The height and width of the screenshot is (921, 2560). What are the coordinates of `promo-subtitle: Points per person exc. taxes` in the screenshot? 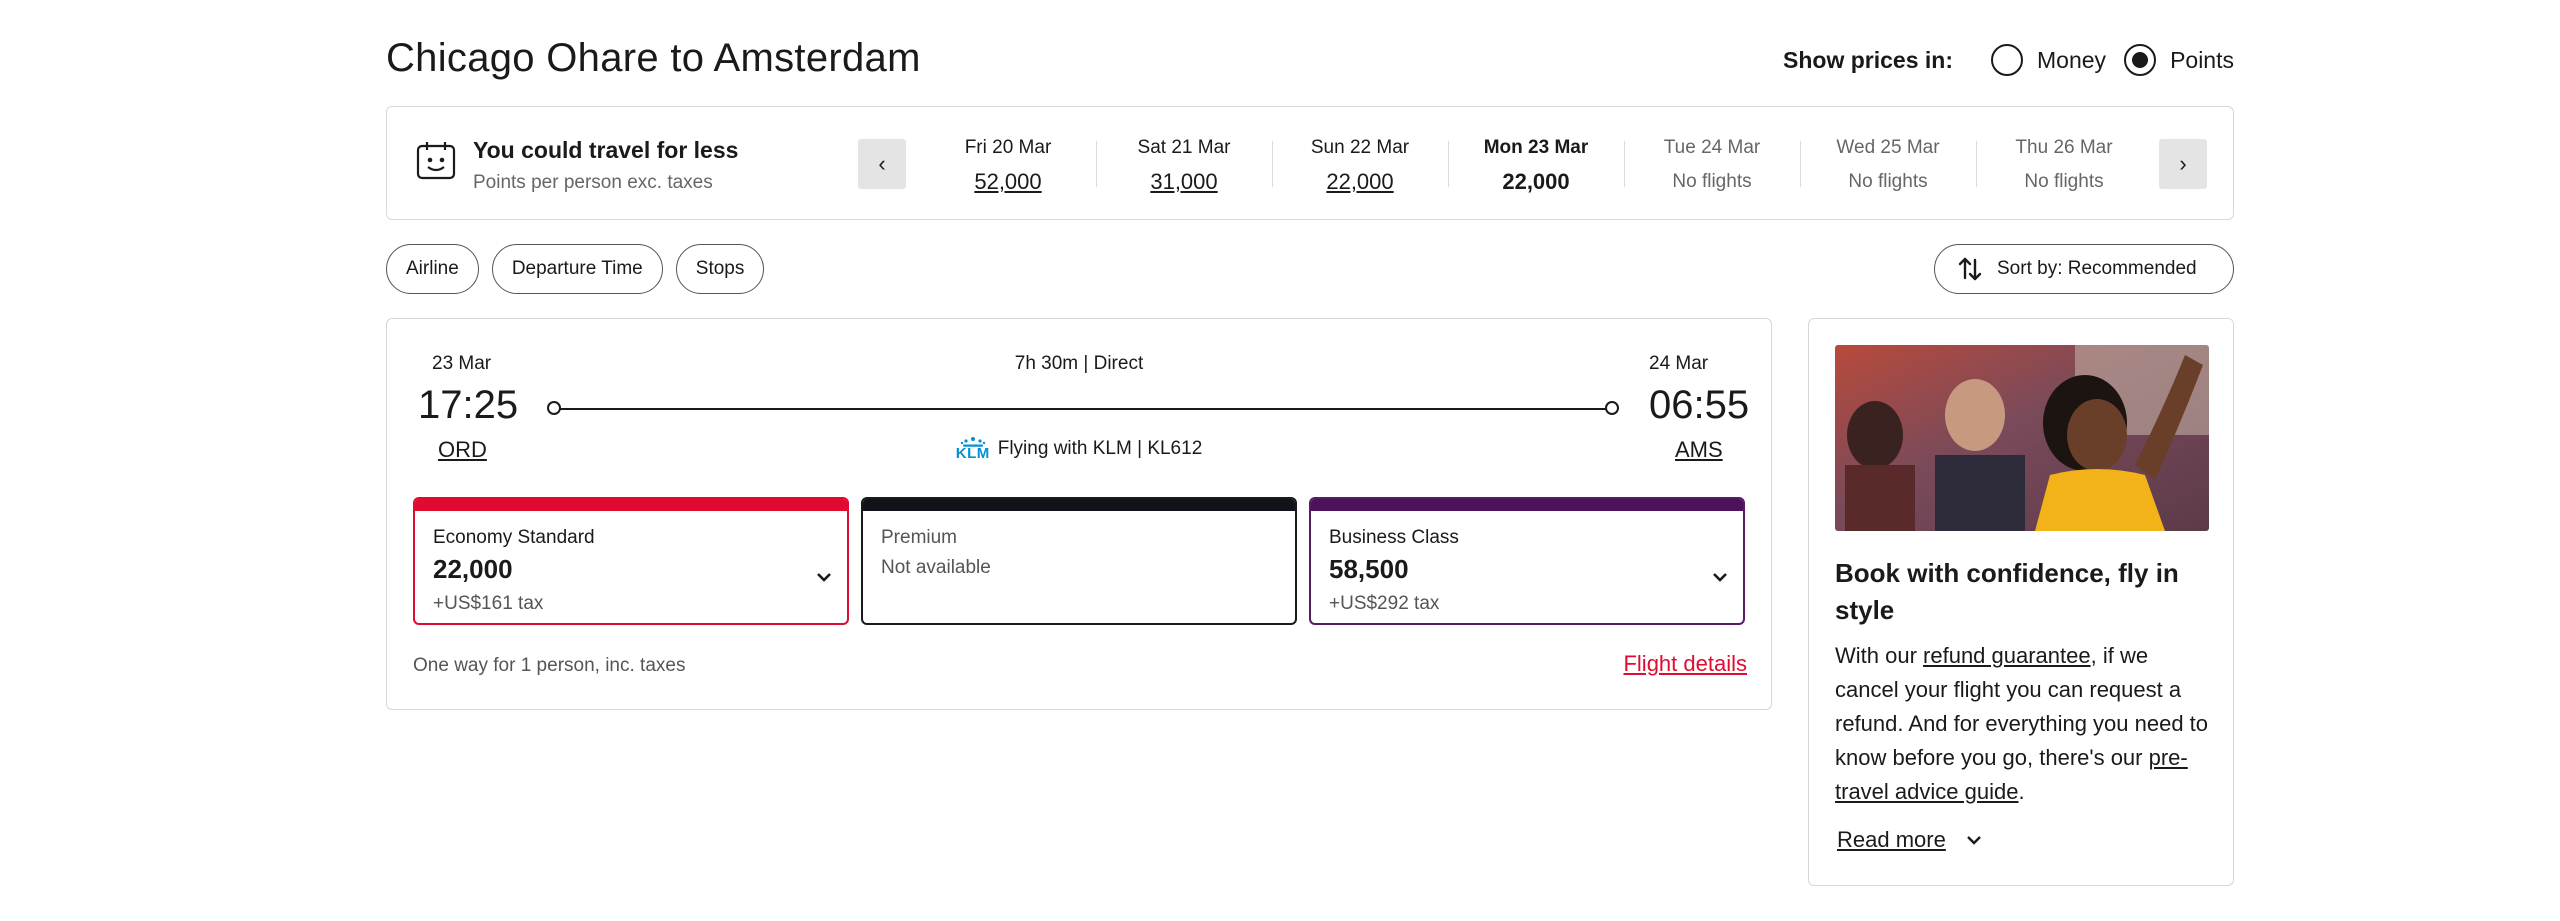 It's located at (593, 182).